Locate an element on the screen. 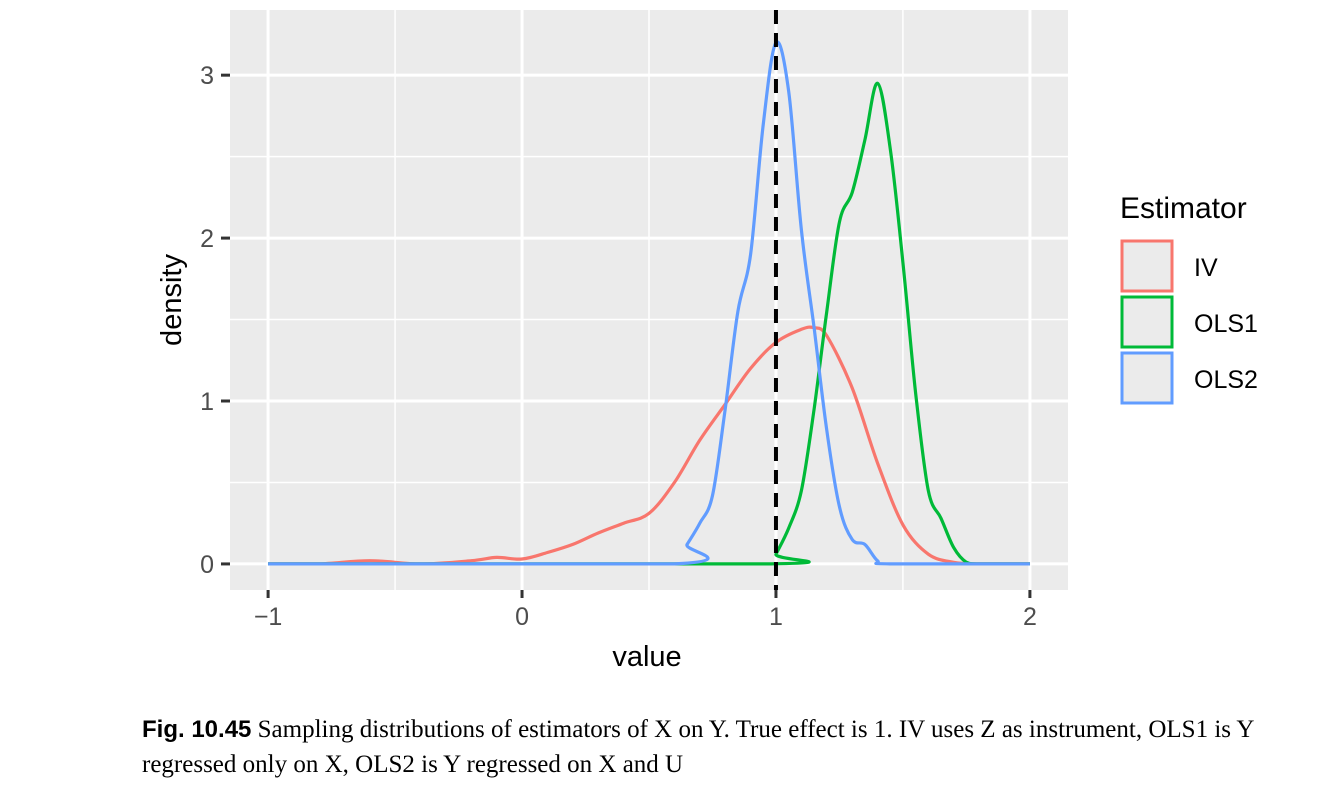  y-axis: 0 1 2 3 is located at coordinates (215, 320).